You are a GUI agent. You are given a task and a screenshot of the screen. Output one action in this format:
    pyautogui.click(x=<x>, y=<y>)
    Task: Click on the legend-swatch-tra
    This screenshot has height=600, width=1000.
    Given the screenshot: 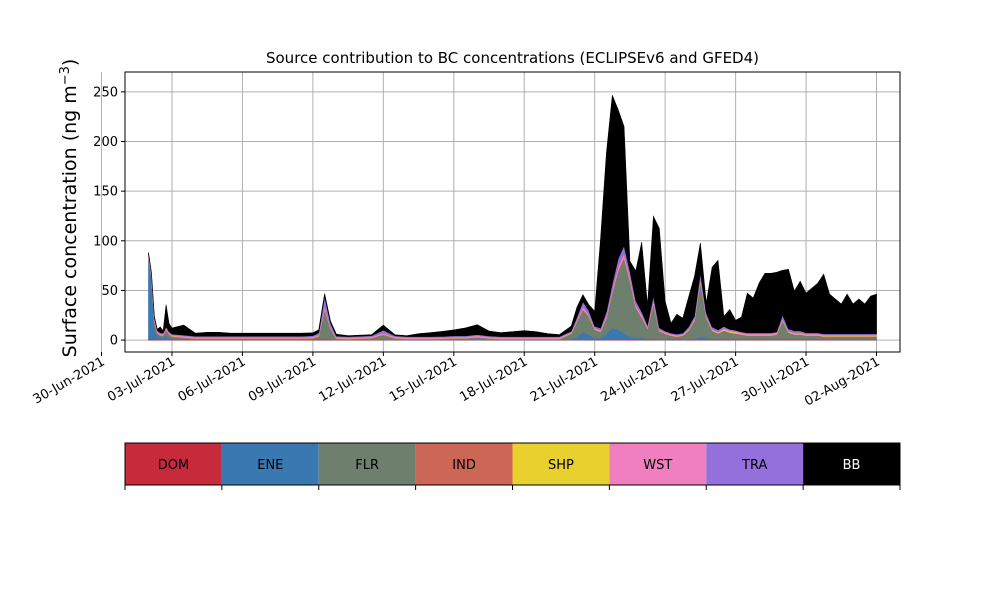 What is the action you would take?
    pyautogui.click(x=755, y=464)
    